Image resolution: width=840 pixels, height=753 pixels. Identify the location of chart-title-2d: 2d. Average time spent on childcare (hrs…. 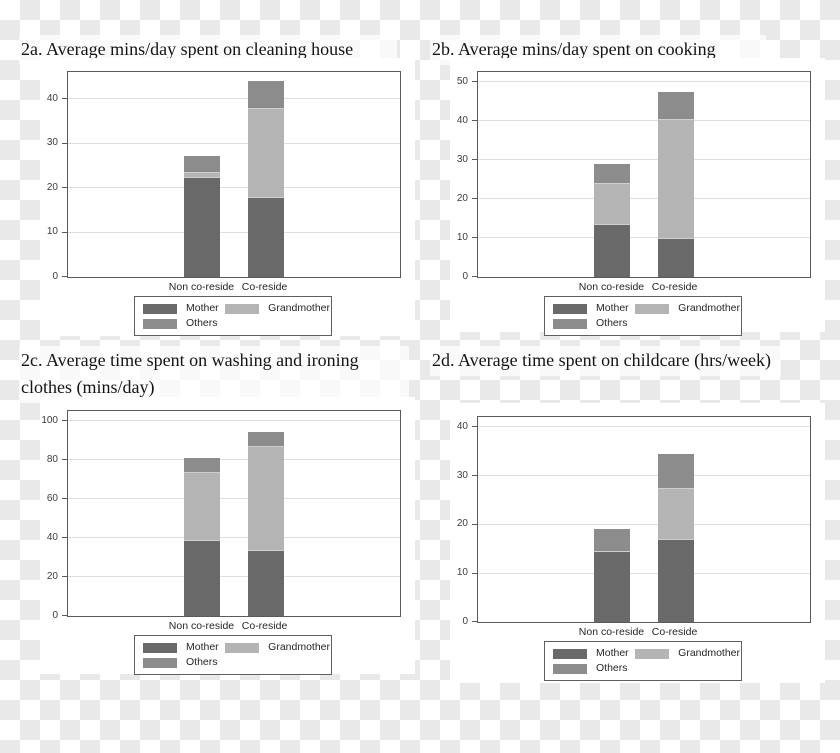
(605, 361).